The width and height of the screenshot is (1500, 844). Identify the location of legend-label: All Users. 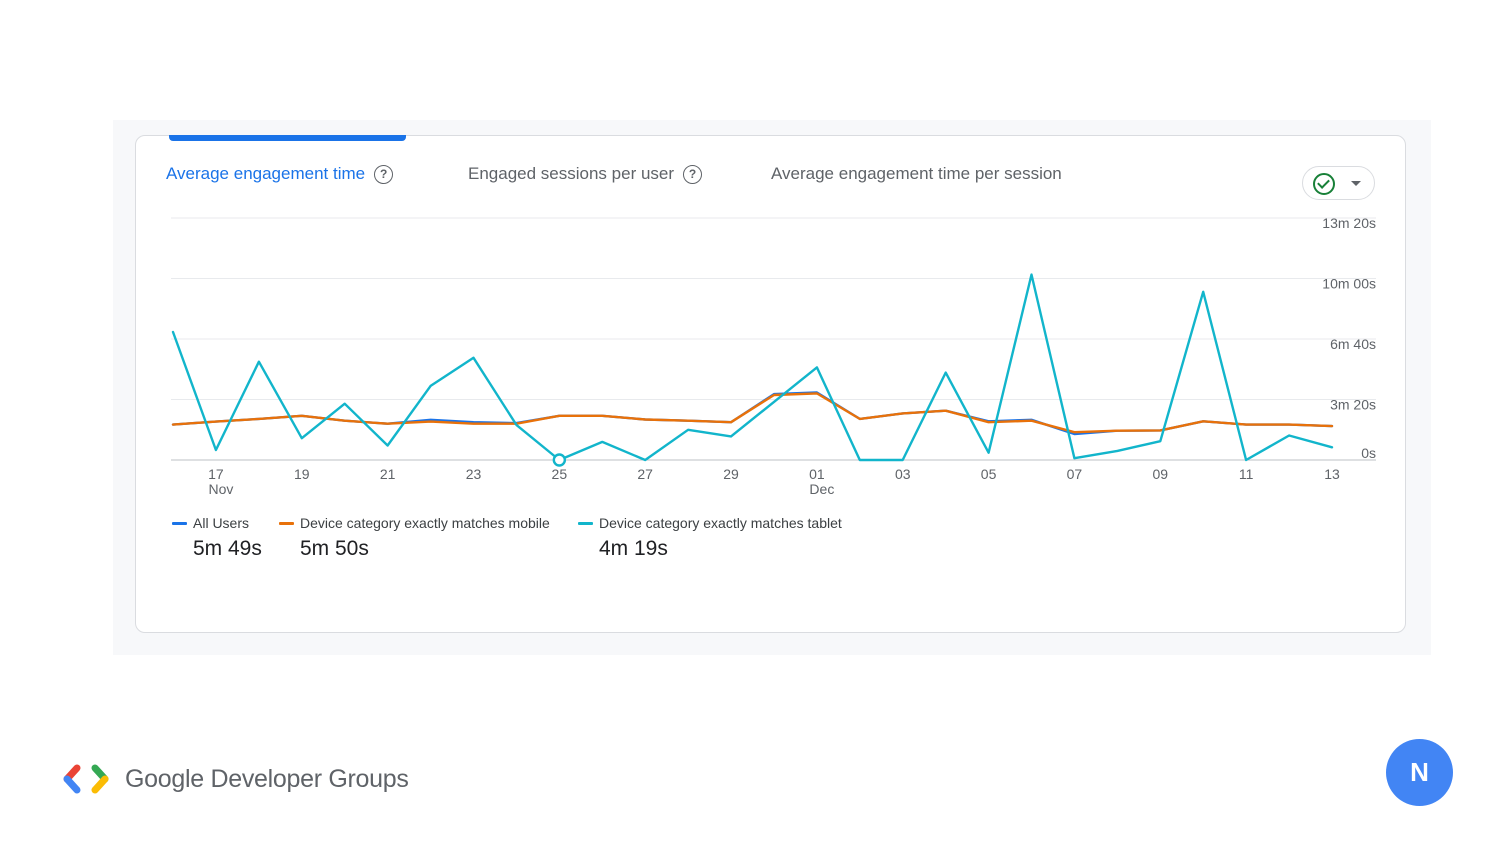
(221, 523).